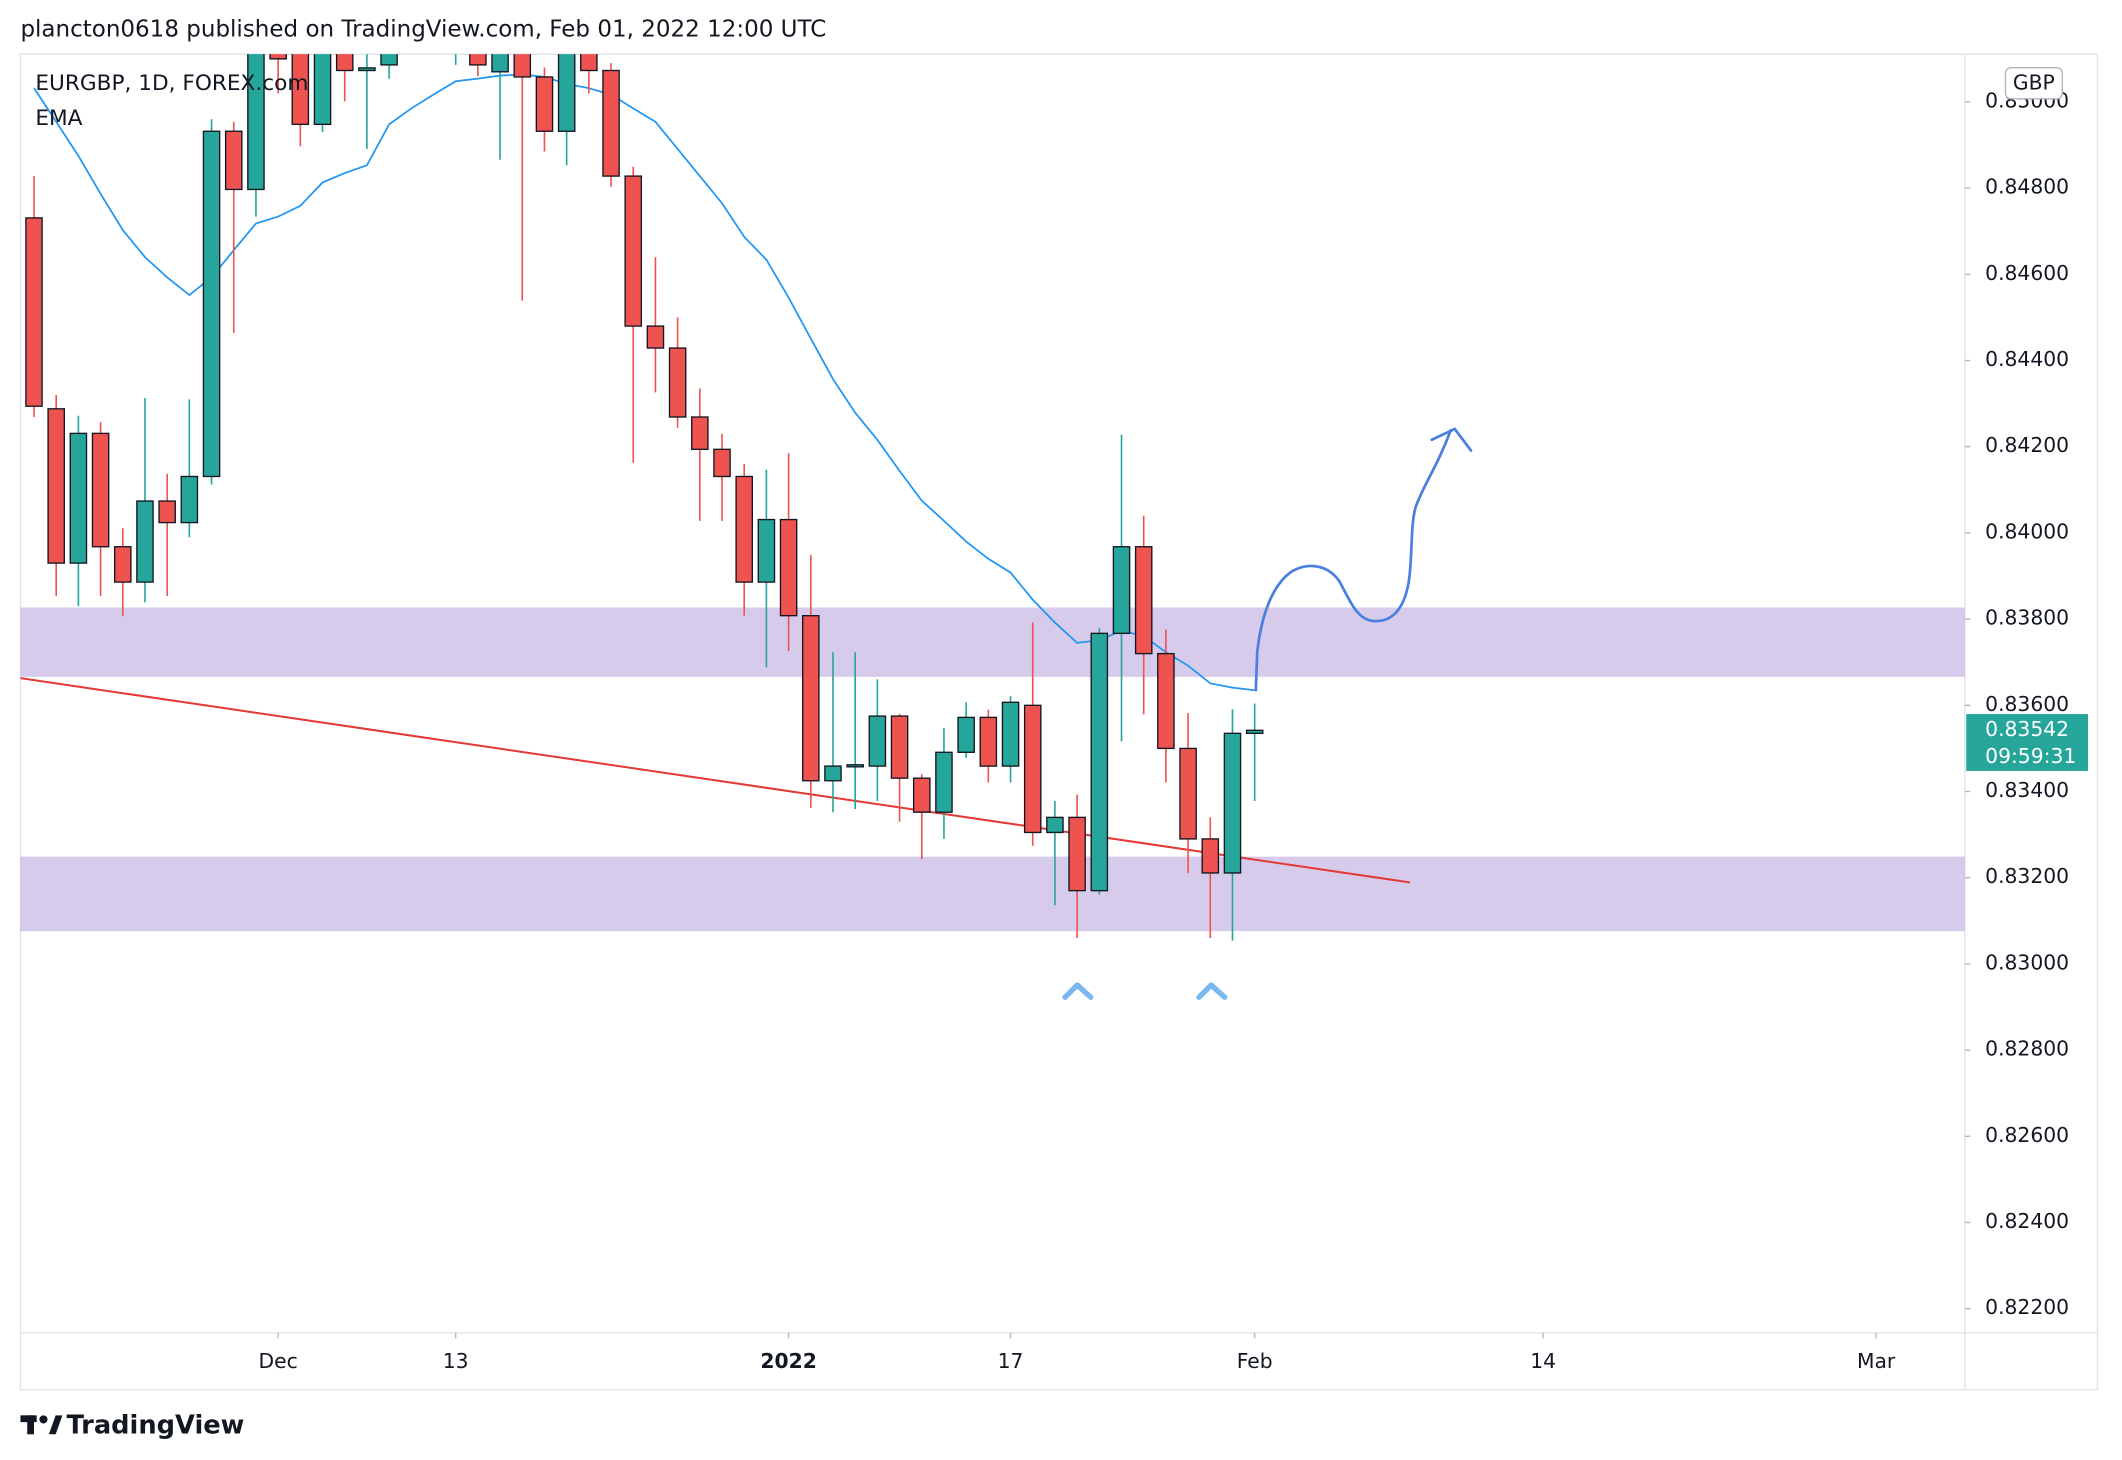 The image size is (2122, 1460). Describe the element at coordinates (2027, 187) in the screenshot. I see `y-tick-label: 0.84800` at that location.